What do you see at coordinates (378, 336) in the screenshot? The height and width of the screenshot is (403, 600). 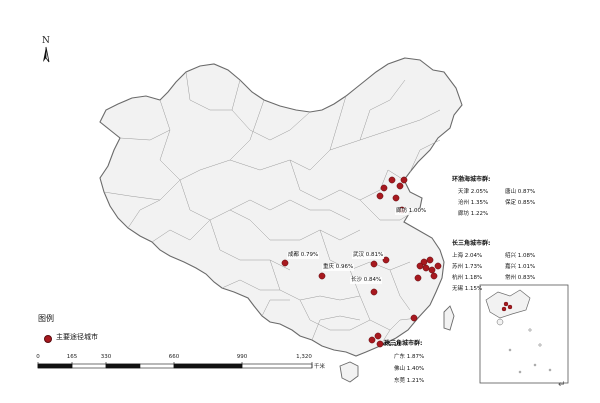 I see `city-marker-foshan` at bounding box center [378, 336].